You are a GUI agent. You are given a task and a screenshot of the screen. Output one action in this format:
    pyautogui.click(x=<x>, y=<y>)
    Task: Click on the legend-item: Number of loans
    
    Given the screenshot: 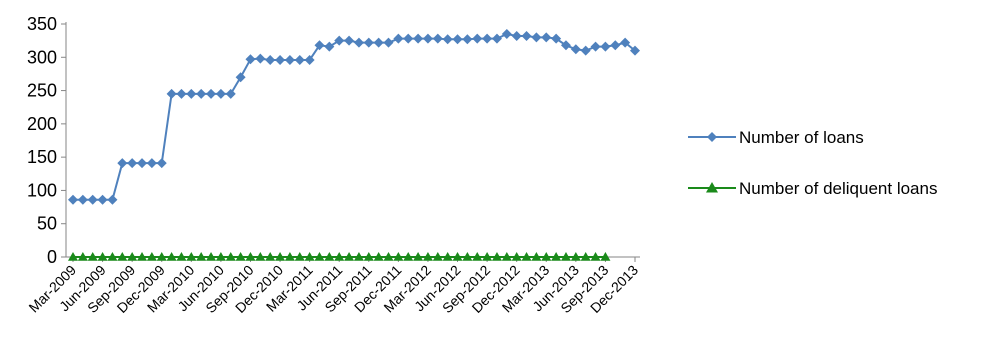 What is the action you would take?
    pyautogui.click(x=776, y=137)
    